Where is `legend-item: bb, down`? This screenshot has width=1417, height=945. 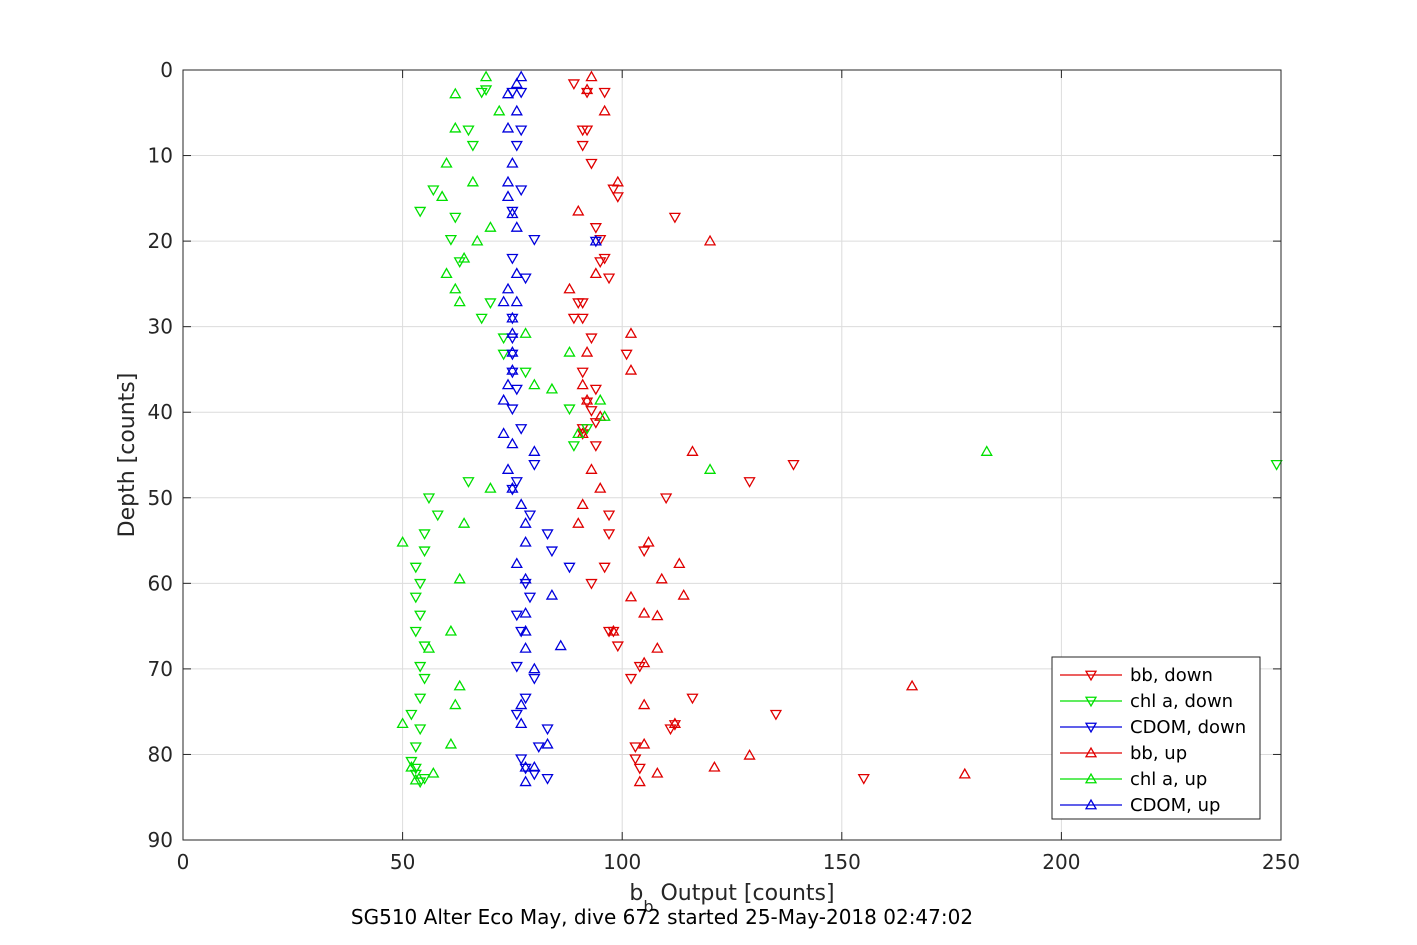
legend-item: bb, down is located at coordinates (1136, 675).